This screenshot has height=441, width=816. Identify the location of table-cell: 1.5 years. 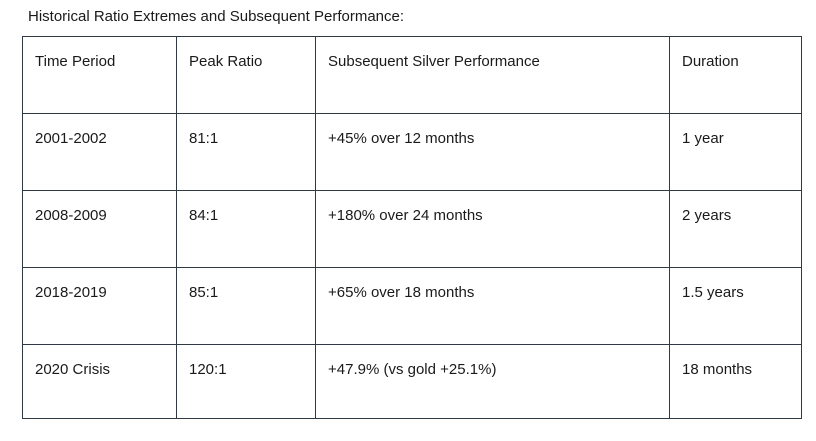
(735, 306).